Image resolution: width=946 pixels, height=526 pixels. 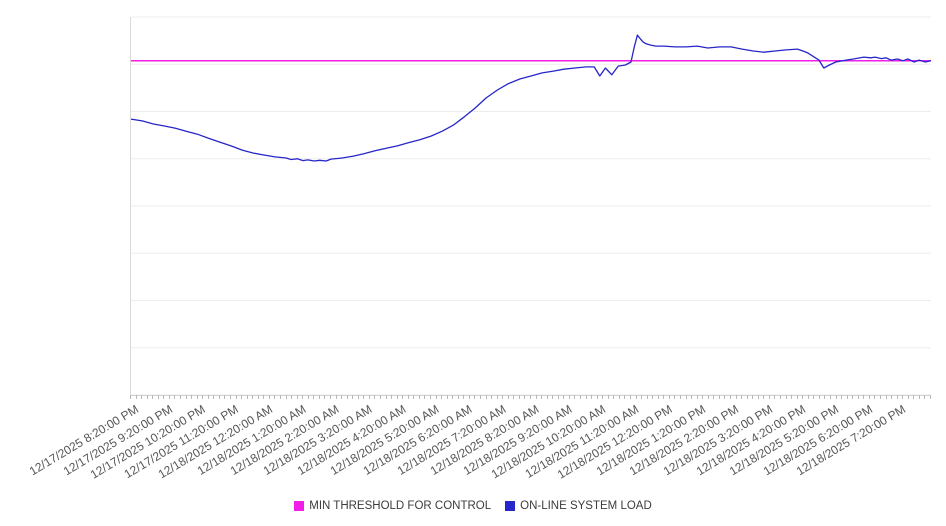 What do you see at coordinates (400, 506) in the screenshot?
I see `legend-label: MIN THRESHOLD FOR CONTROL` at bounding box center [400, 506].